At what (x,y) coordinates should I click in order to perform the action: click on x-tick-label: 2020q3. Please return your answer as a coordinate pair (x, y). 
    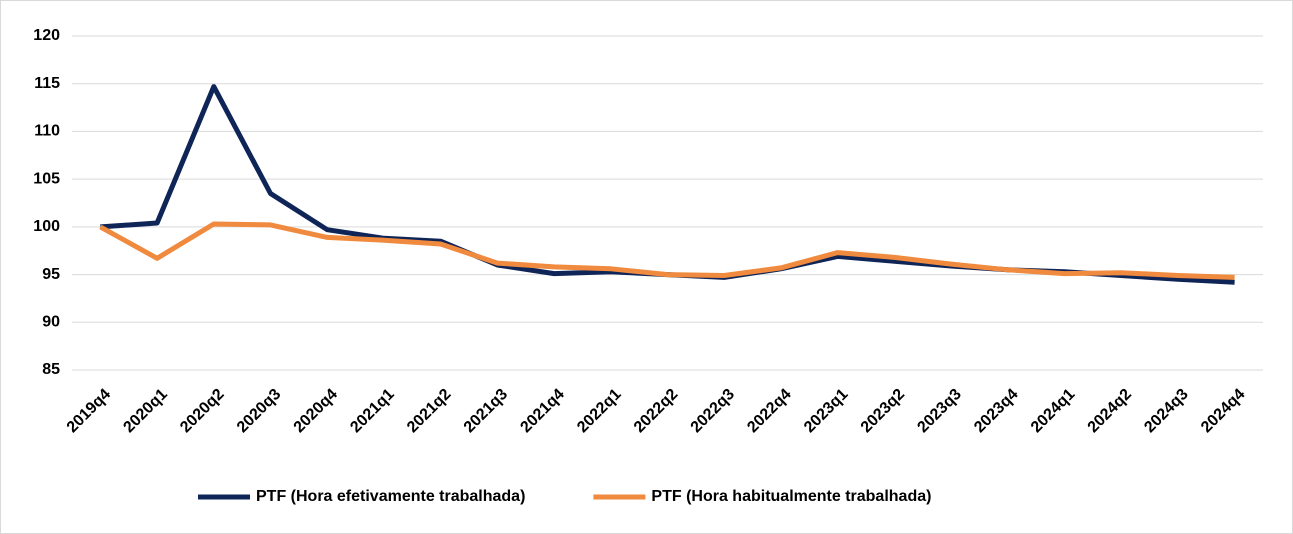
    Looking at the image, I should click on (259, 411).